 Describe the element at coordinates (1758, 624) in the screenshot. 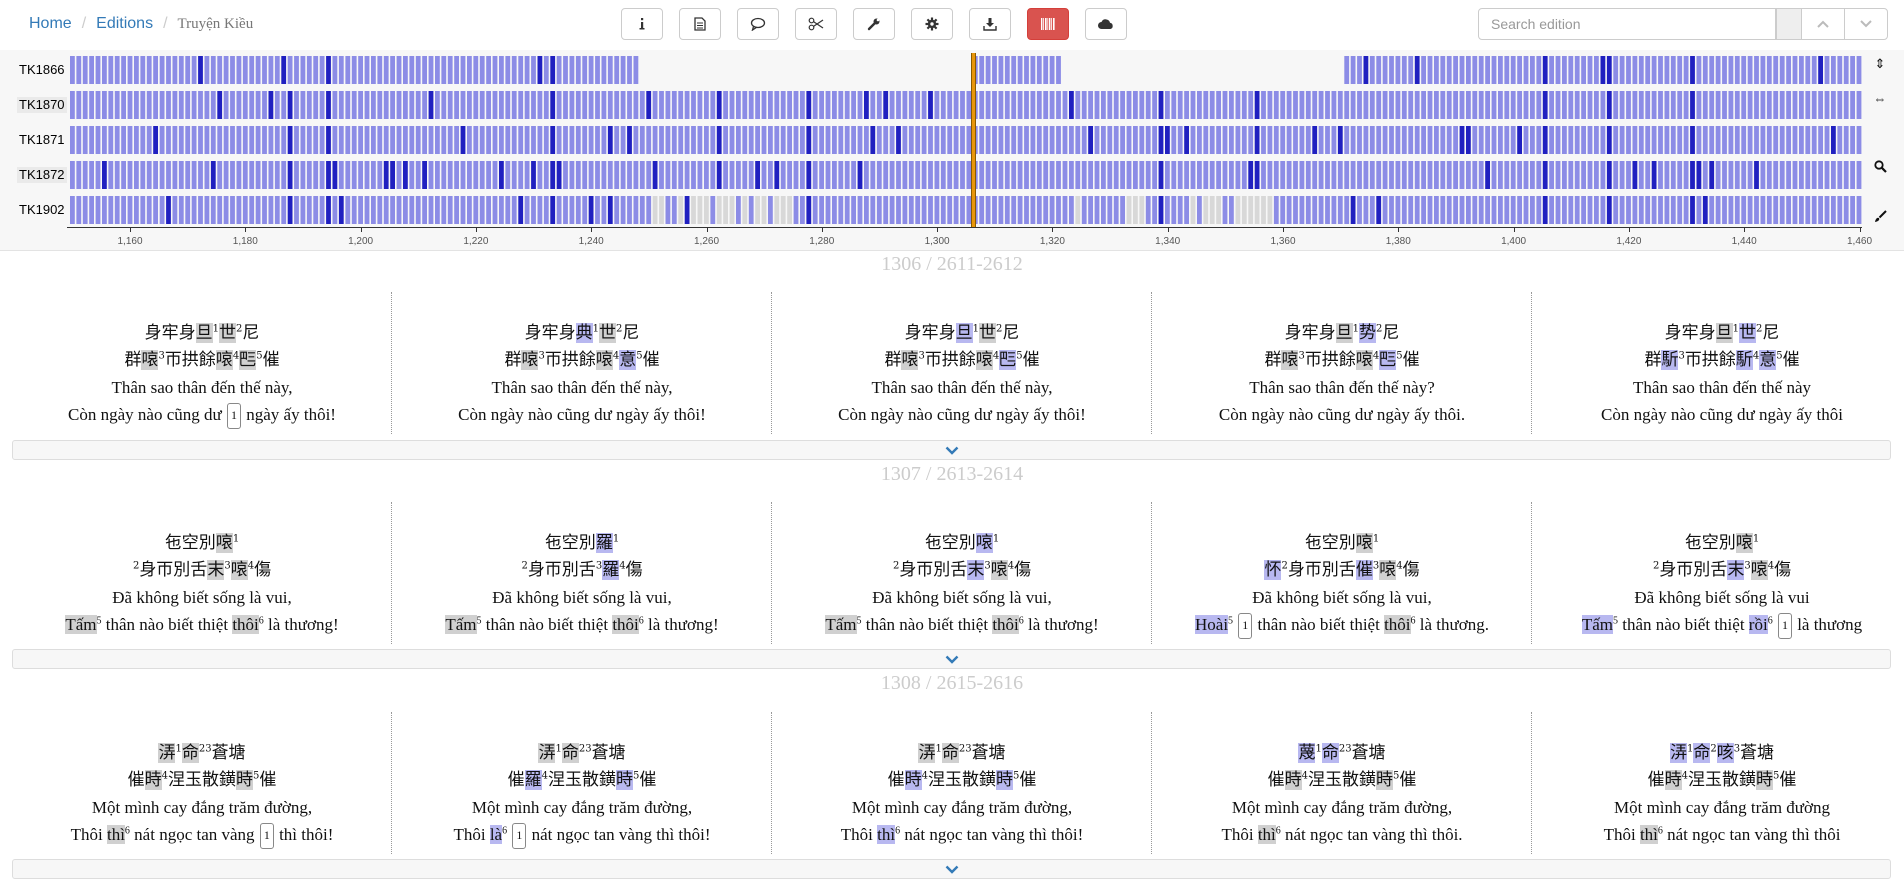

I see `variant-token-blue: rồi` at that location.